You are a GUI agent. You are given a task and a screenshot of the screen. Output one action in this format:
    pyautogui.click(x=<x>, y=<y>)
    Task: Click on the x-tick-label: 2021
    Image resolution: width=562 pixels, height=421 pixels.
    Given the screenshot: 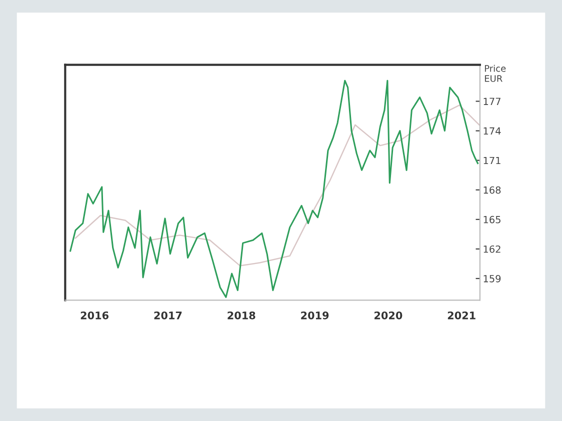 What is the action you would take?
    pyautogui.click(x=462, y=315)
    